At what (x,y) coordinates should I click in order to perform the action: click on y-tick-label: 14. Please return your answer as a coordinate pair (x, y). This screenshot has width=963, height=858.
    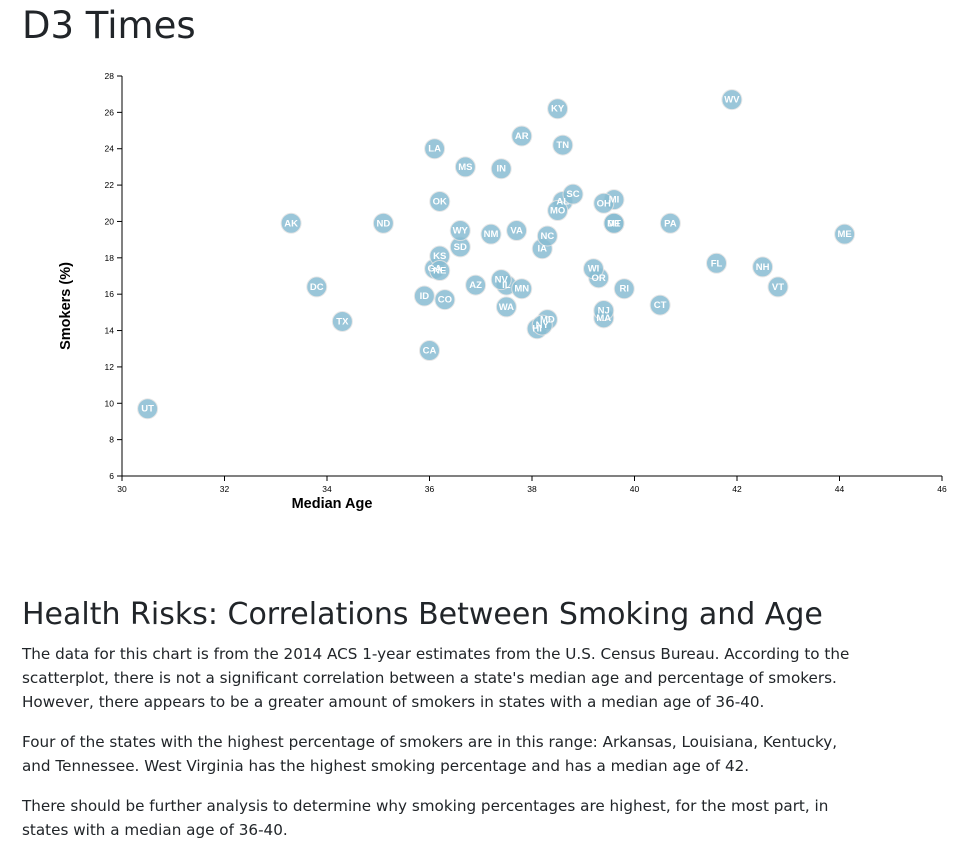
    Looking at the image, I should click on (110, 331).